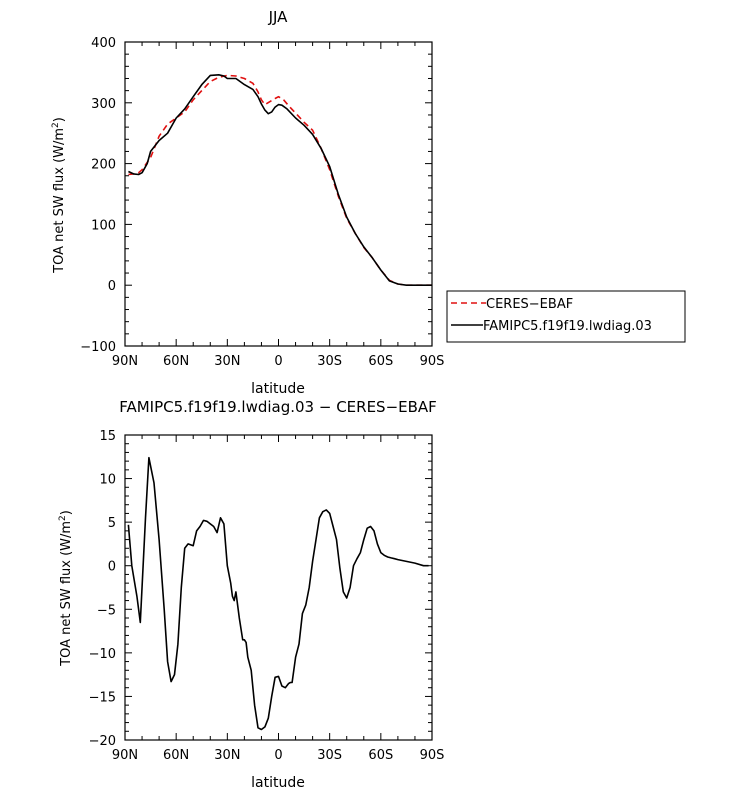 The image size is (733, 796). What do you see at coordinates (125, 361) in the screenshot?
I see `chart-top-x-tick-label: 90N` at bounding box center [125, 361].